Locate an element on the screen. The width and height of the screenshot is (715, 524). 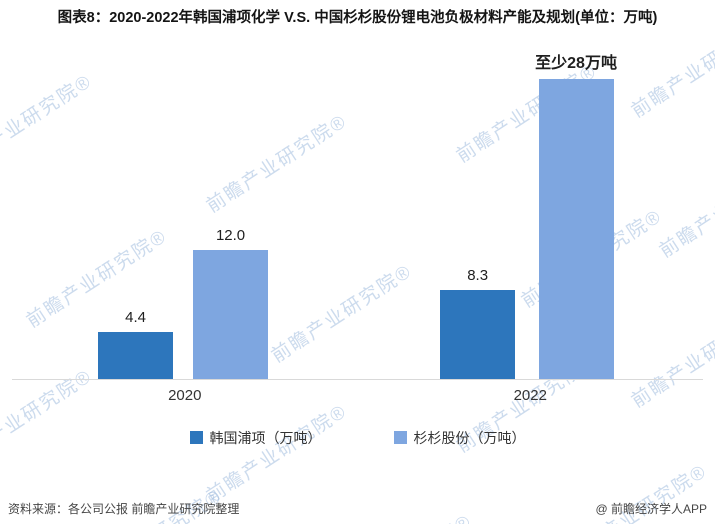
x-tick-2020: 2020 is located at coordinates (185, 395).